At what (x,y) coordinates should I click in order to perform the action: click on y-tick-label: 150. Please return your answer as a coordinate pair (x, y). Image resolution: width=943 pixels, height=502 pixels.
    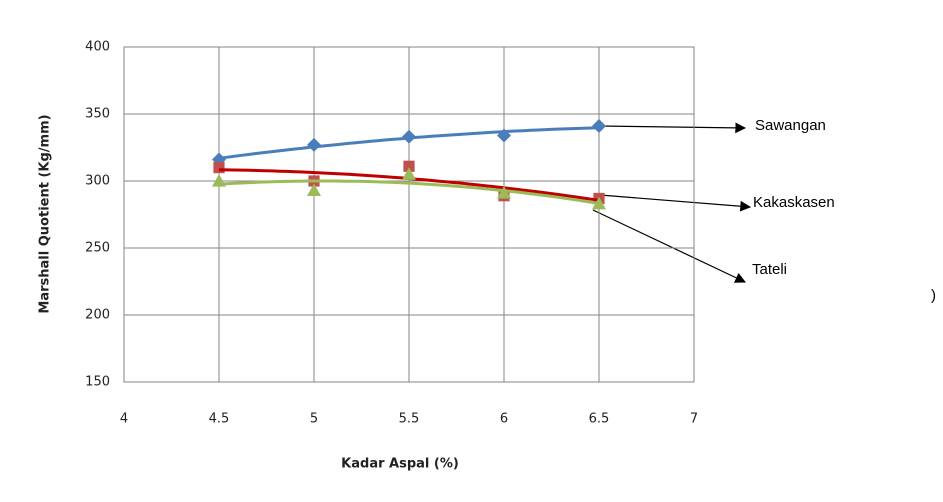
    Looking at the image, I should click on (97, 382).